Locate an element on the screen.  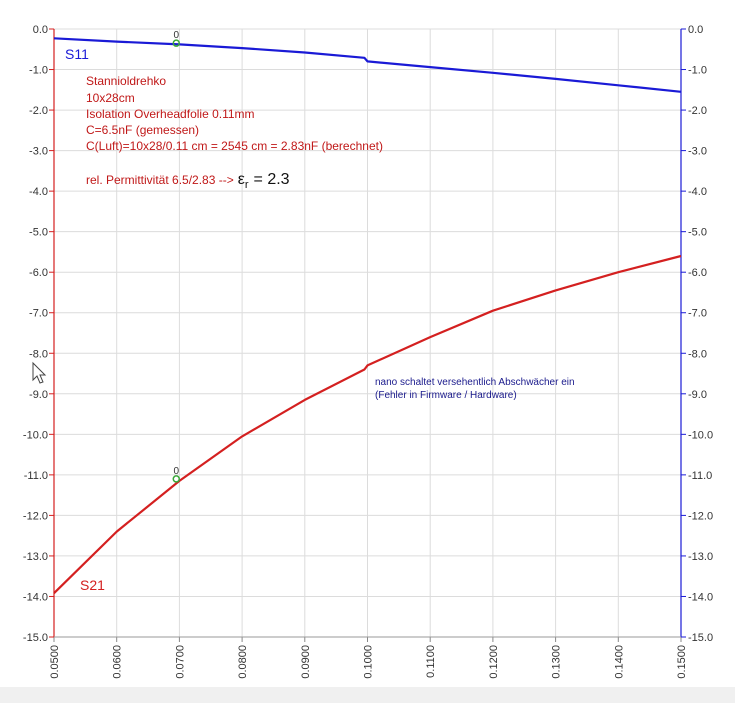
y-left-tick-label: -14.0 is located at coordinates (35, 597).